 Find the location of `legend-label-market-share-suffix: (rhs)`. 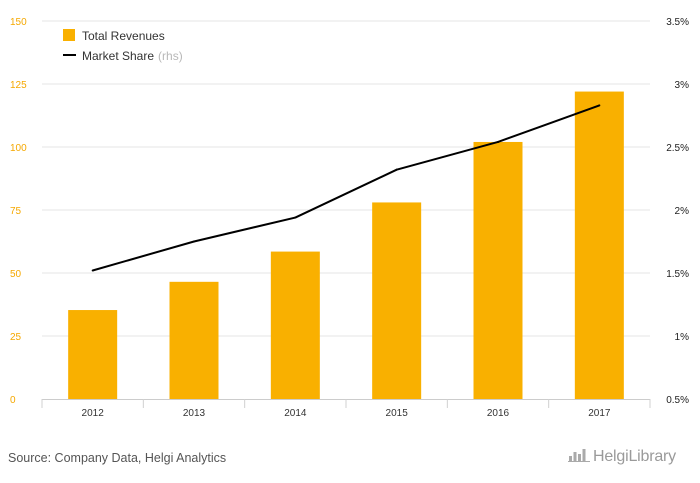

legend-label-market-share-suffix: (rhs) is located at coordinates (170, 56).